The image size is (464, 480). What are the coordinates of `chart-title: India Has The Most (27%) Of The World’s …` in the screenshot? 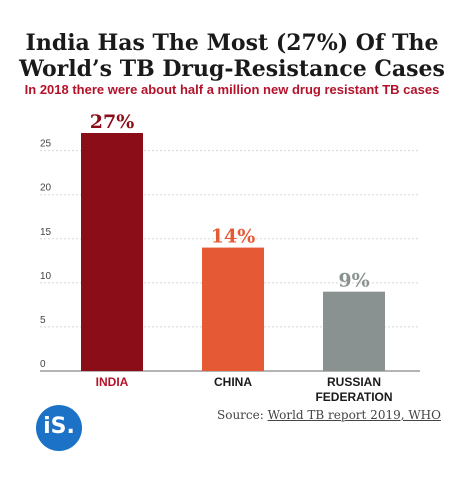 It's located at (232, 56).